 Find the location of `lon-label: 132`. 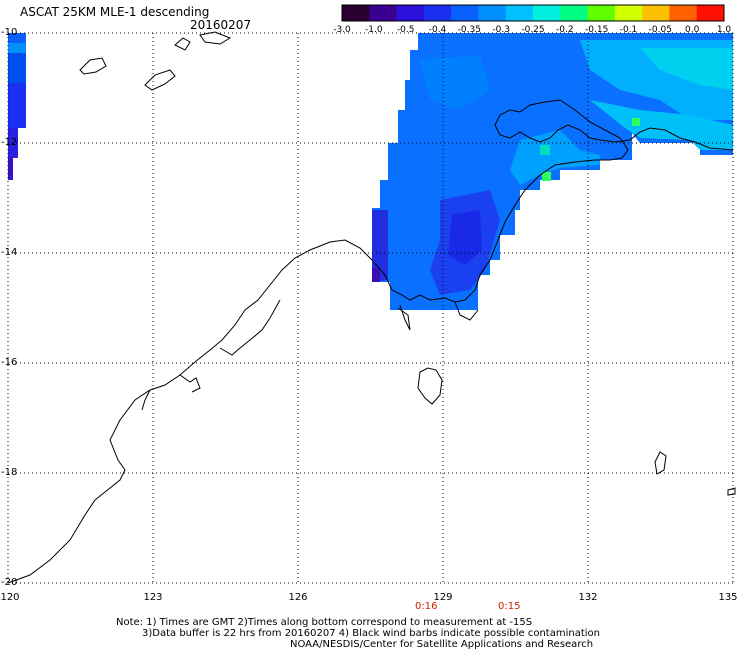

lon-label: 132 is located at coordinates (588, 597).